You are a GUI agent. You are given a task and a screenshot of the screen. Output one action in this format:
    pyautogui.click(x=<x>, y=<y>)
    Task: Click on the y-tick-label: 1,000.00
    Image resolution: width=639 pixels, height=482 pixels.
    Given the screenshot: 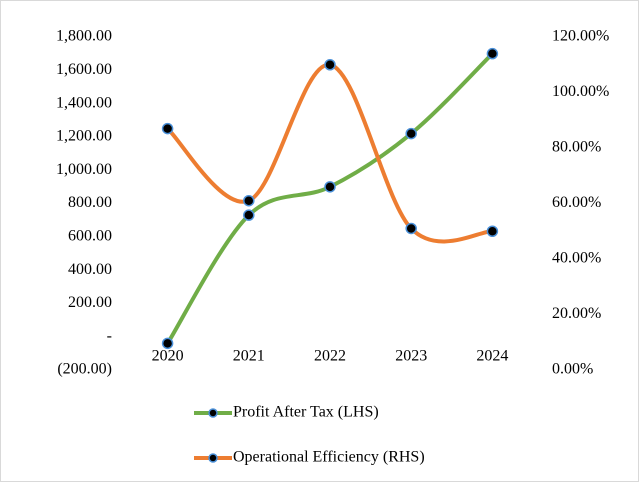 What is the action you would take?
    pyautogui.click(x=84, y=169)
    